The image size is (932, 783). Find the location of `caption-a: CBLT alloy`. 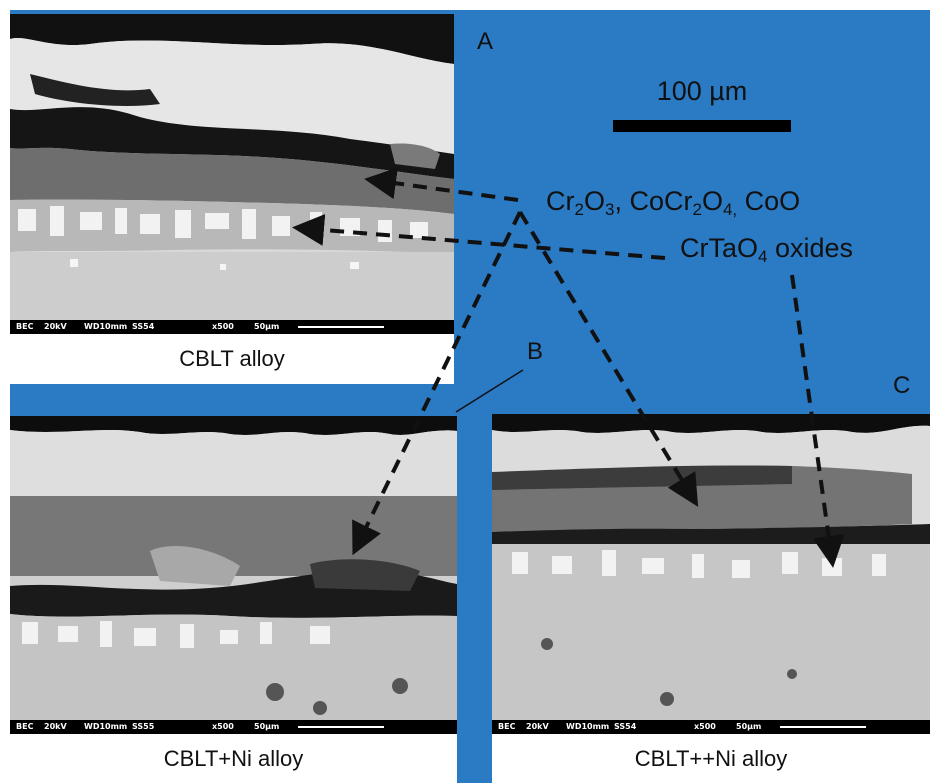

caption-a: CBLT alloy is located at coordinates (232, 359).